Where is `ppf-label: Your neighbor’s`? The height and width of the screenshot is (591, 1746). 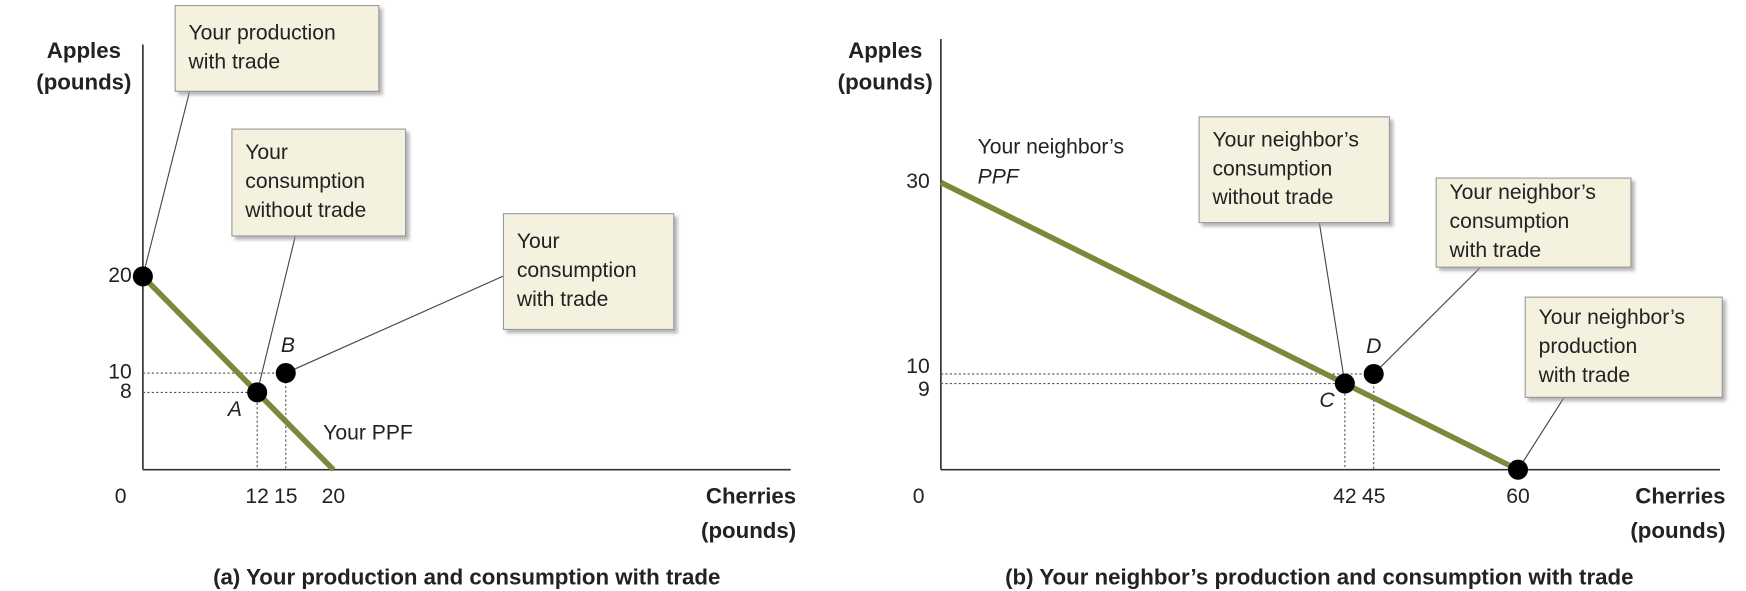 ppf-label: Your neighbor’s is located at coordinates (1051, 147).